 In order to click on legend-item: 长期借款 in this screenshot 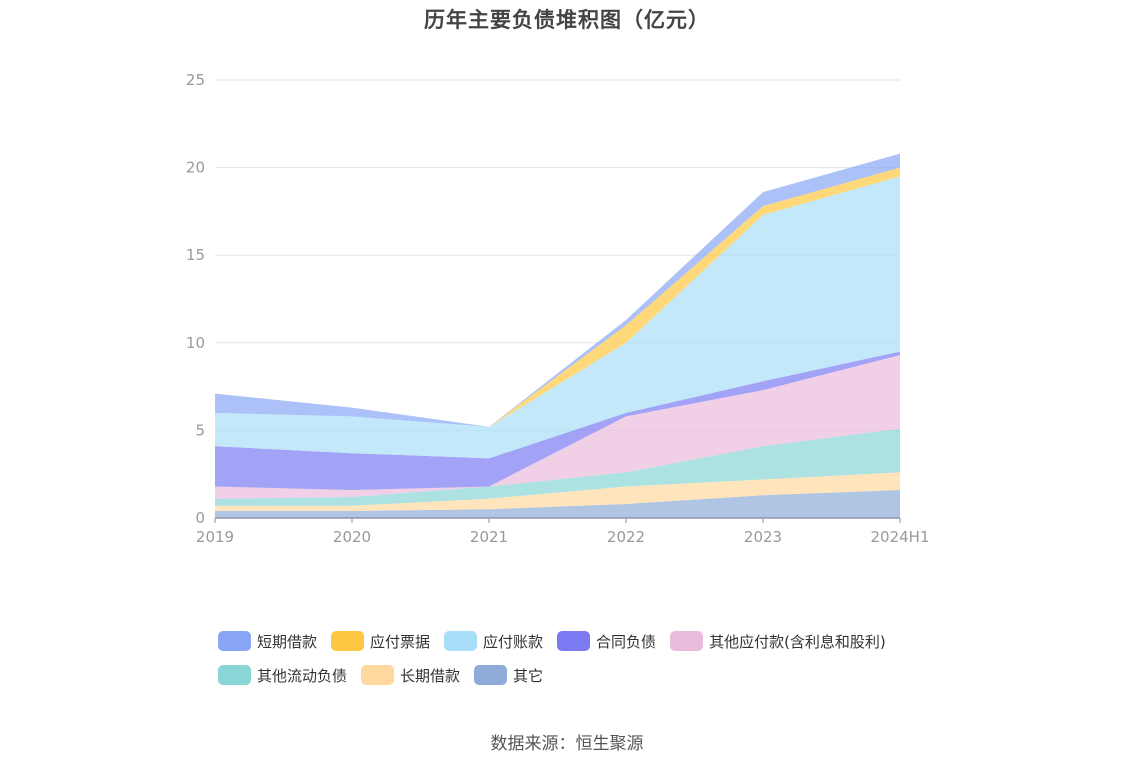, I will do `click(410, 675)`.